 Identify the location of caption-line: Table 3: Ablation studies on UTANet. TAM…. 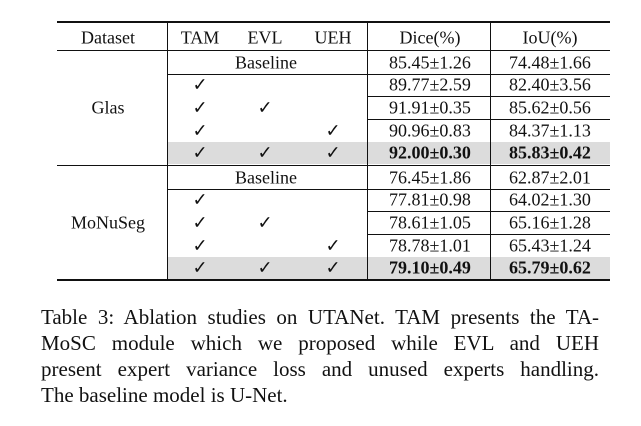
(320, 317).